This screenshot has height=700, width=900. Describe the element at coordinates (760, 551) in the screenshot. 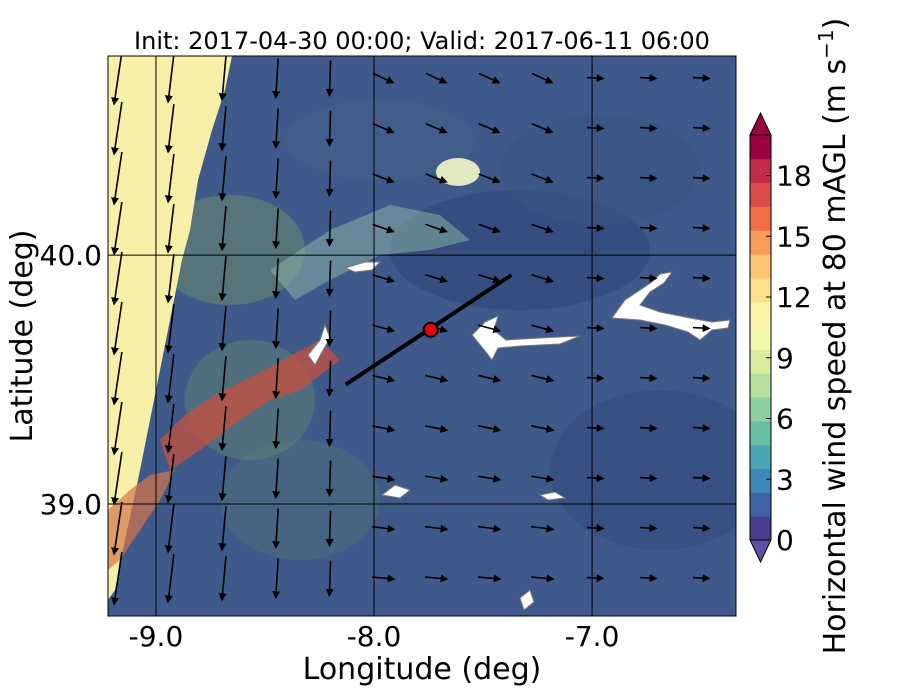

I see `colorbar-extend-low` at that location.